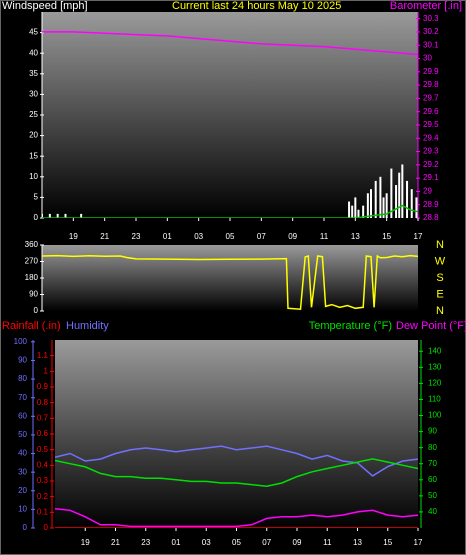 Image resolution: width=466 pixels, height=555 pixels. Describe the element at coordinates (43, 464) in the screenshot. I see `y-tick-label: 0.4` at that location.